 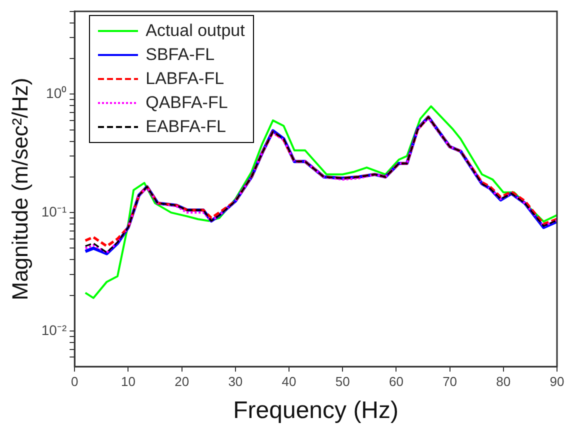 What do you see at coordinates (185, 79) in the screenshot?
I see `legend-label: LABFA-FL` at bounding box center [185, 79].